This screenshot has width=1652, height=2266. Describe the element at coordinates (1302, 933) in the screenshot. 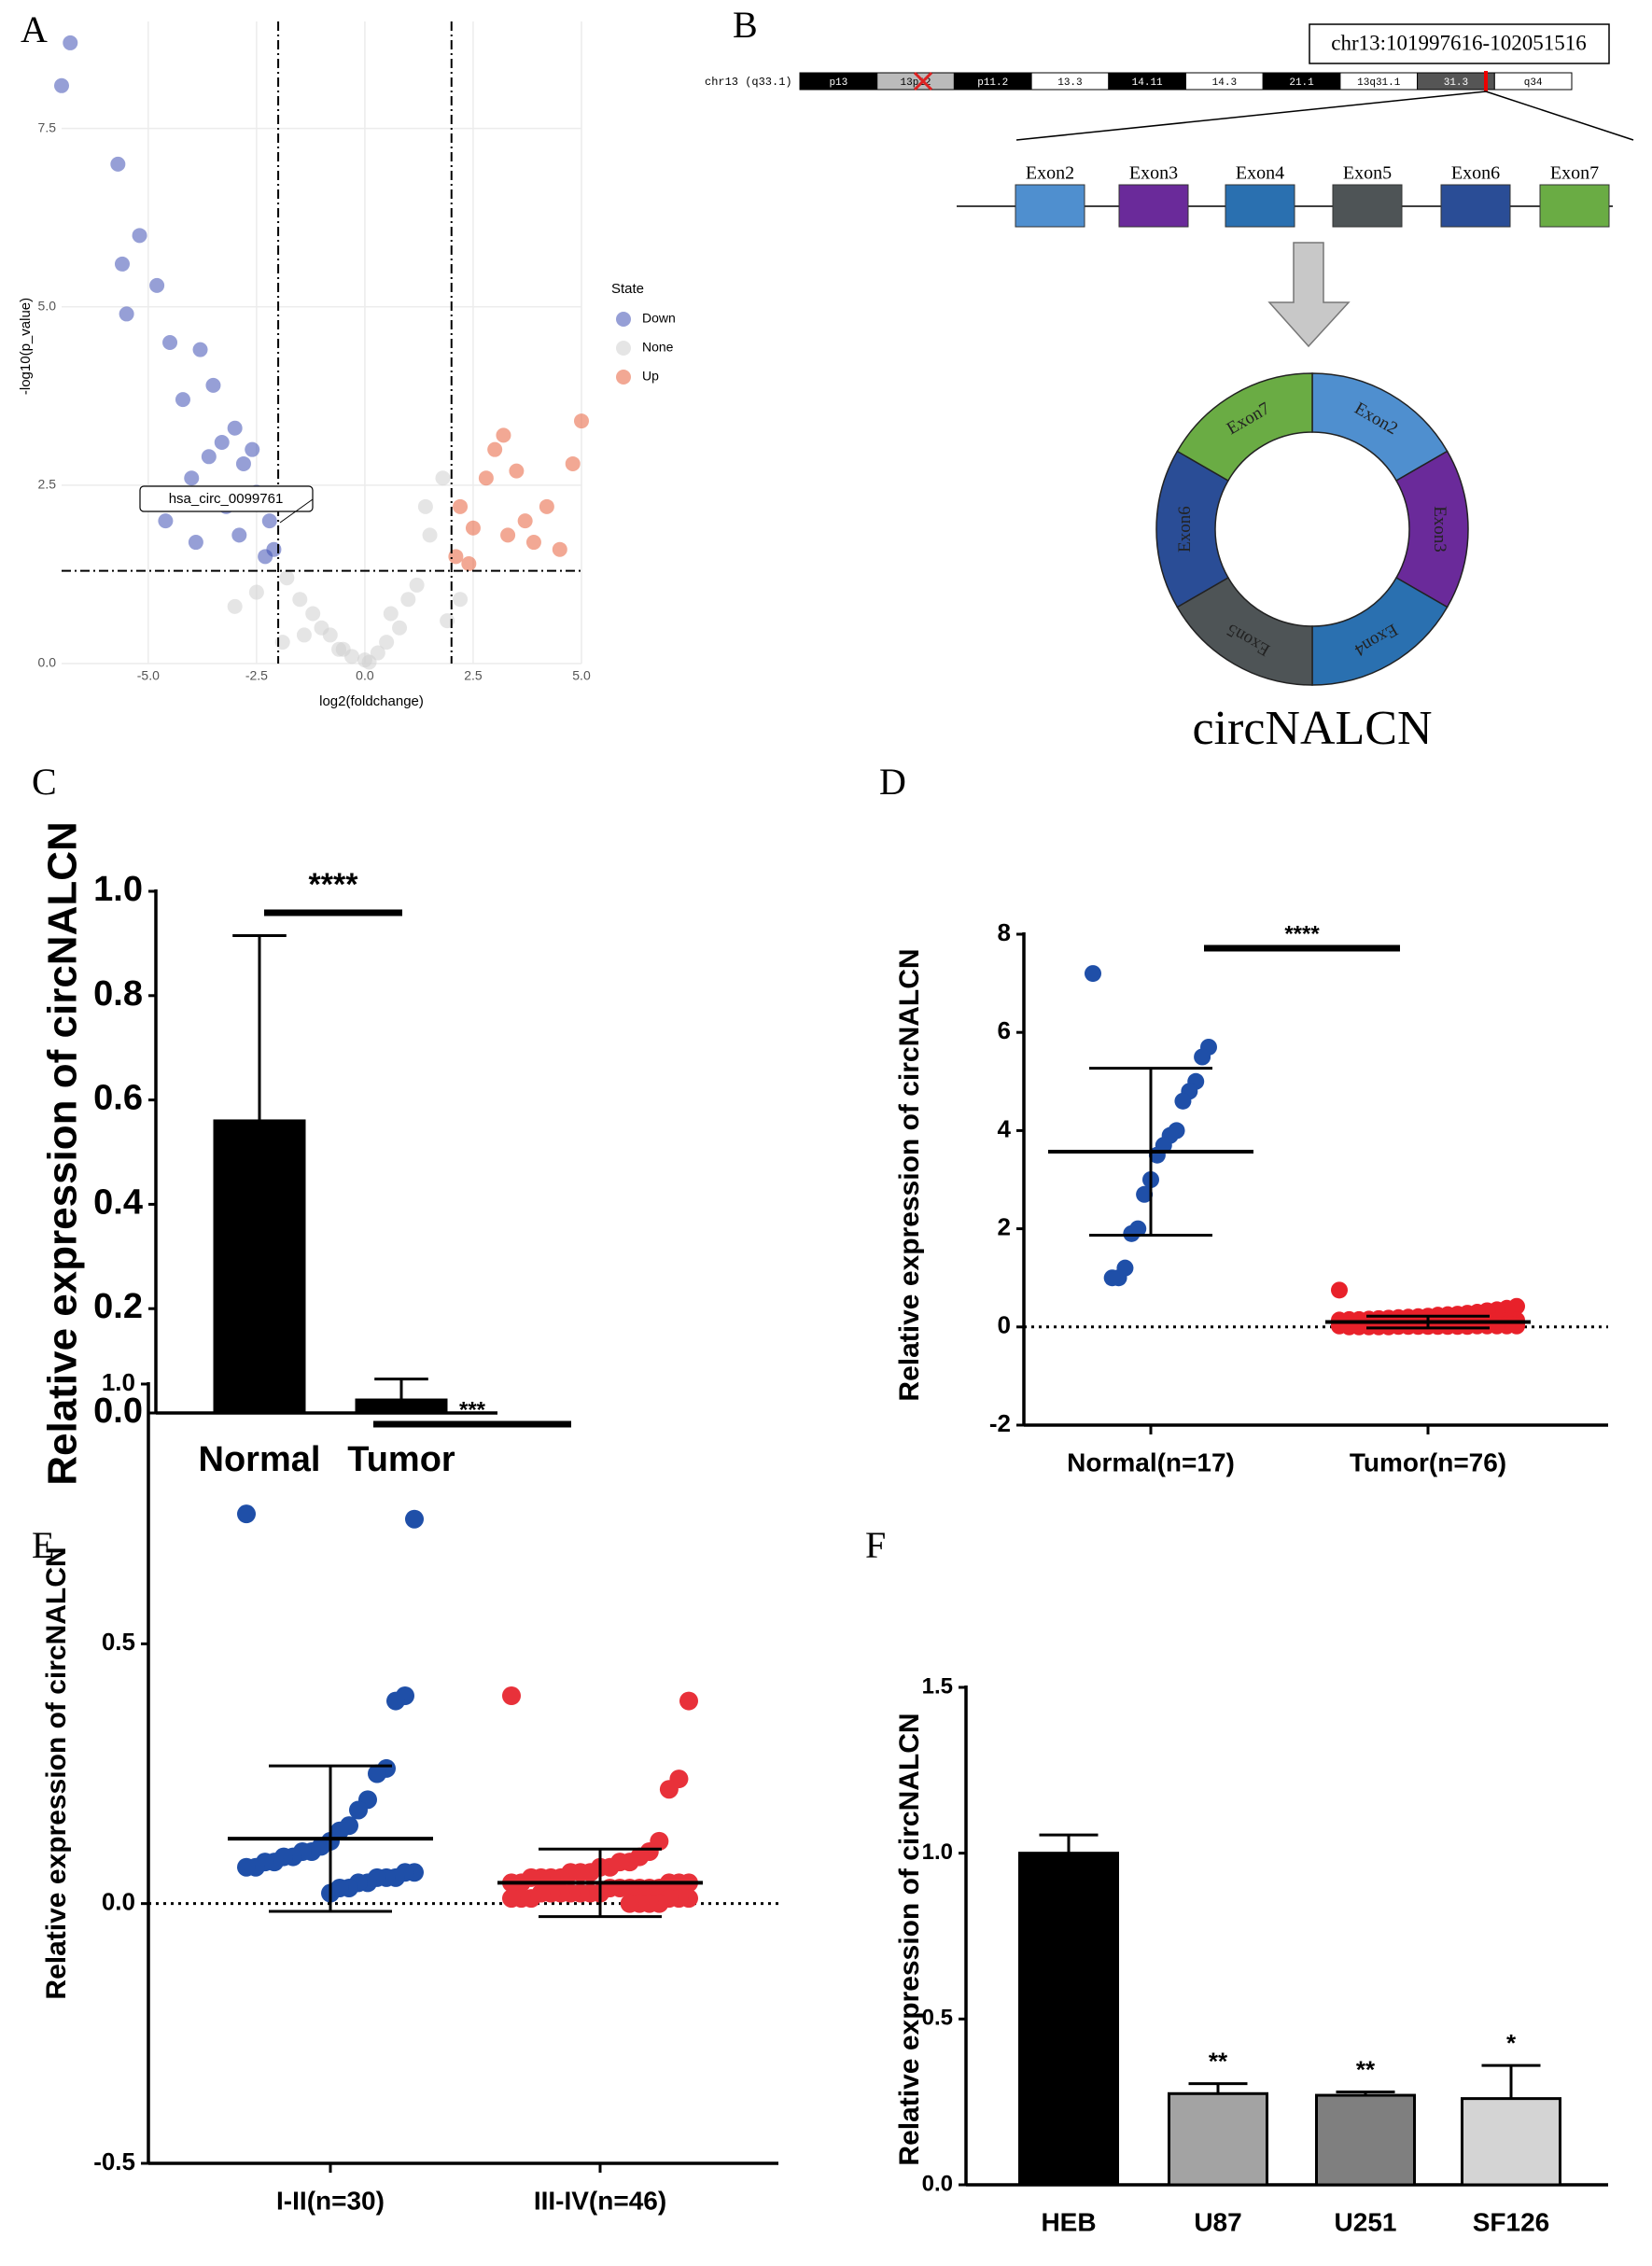

I see `significance: ****` at that location.